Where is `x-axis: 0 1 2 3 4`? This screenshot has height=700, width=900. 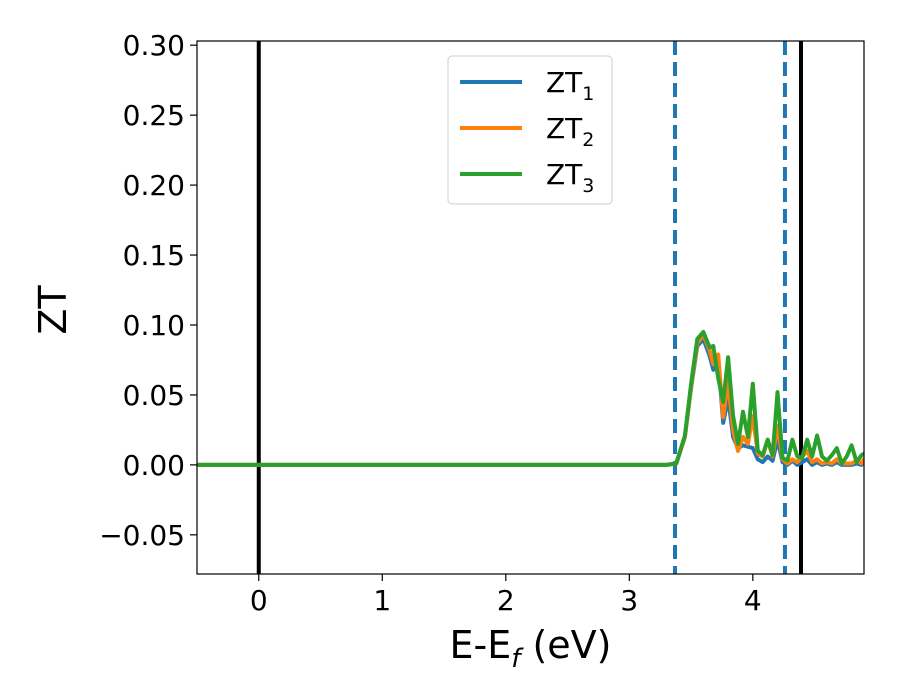
x-axis: 0 1 2 3 4 is located at coordinates (506, 595).